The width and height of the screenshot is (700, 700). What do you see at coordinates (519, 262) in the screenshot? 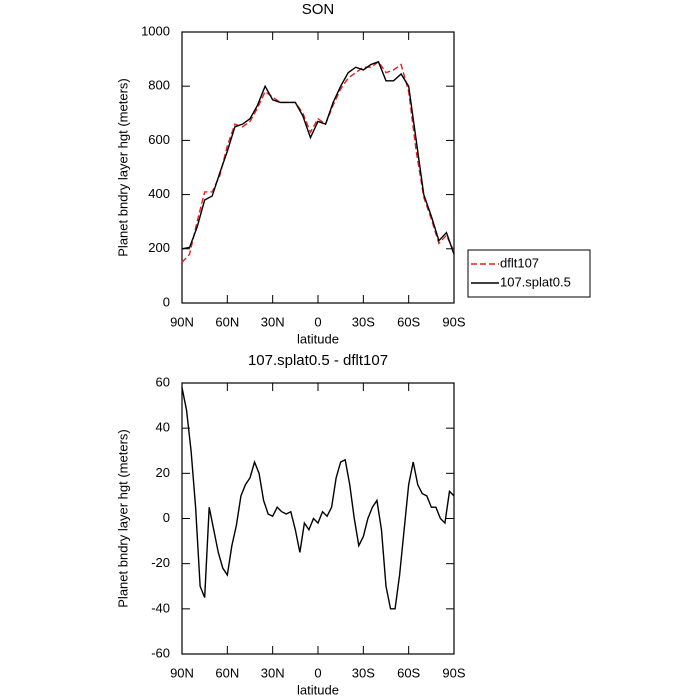
I see `legend-label: dflt107` at bounding box center [519, 262].